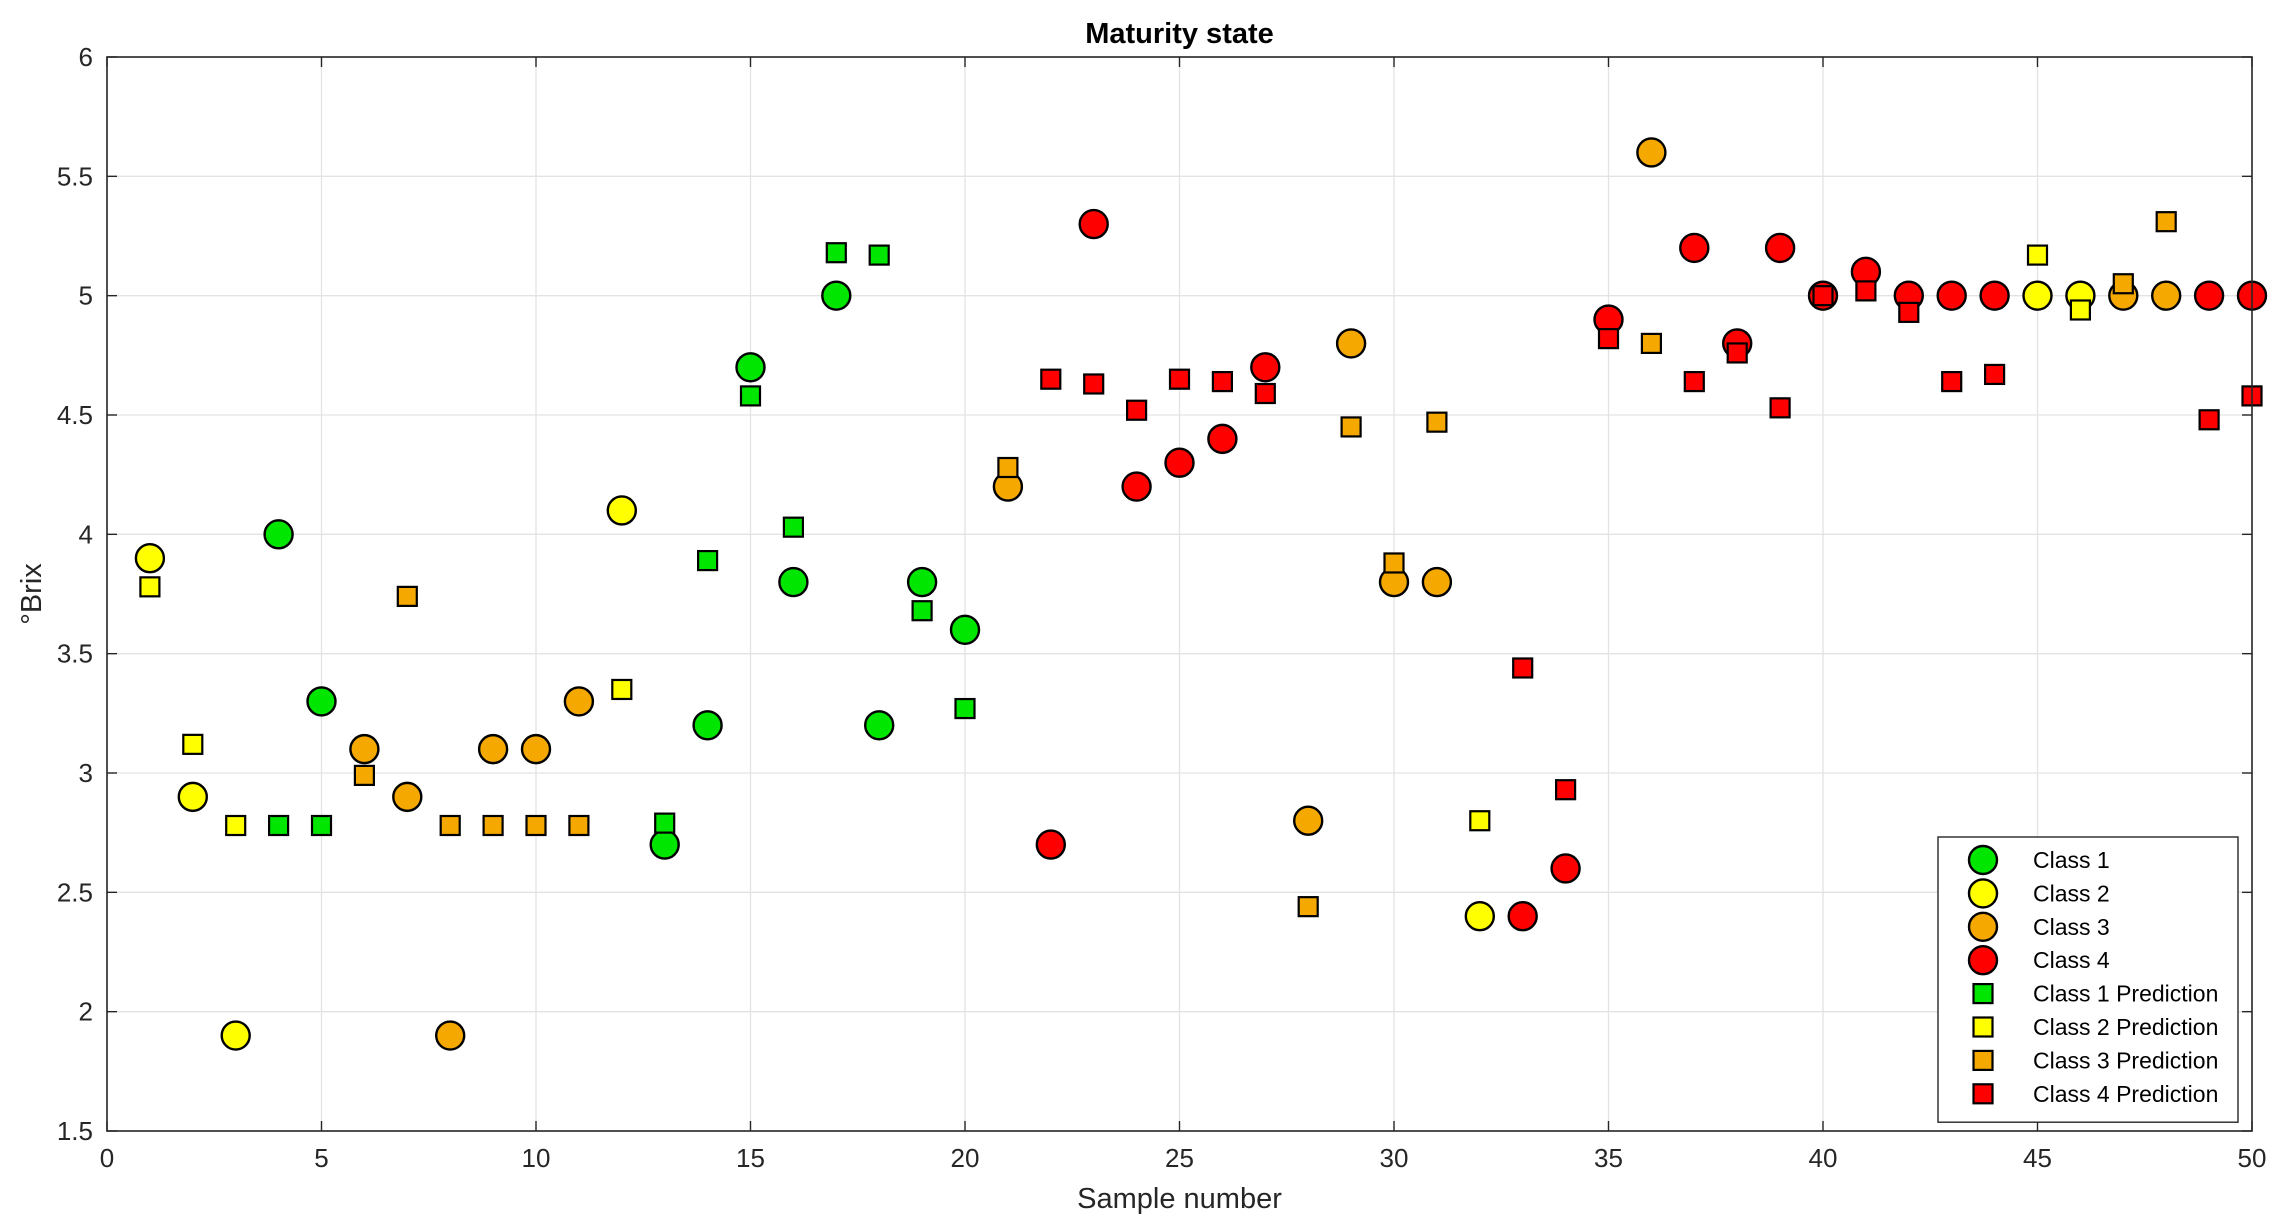 The width and height of the screenshot is (2282, 1224). What do you see at coordinates (1179, 34) in the screenshot?
I see `chart-title: Maturity state` at bounding box center [1179, 34].